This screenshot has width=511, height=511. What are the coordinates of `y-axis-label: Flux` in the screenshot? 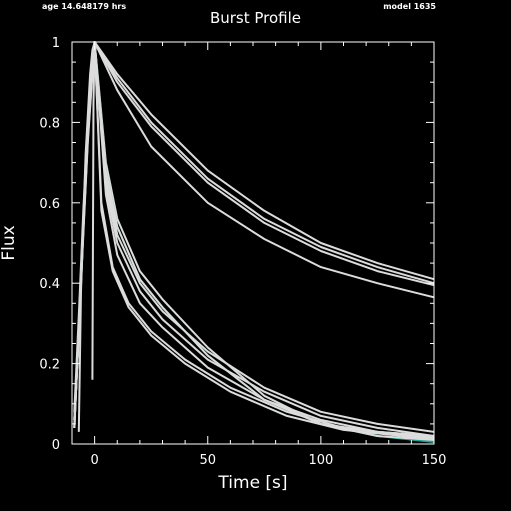 It's located at (9, 242).